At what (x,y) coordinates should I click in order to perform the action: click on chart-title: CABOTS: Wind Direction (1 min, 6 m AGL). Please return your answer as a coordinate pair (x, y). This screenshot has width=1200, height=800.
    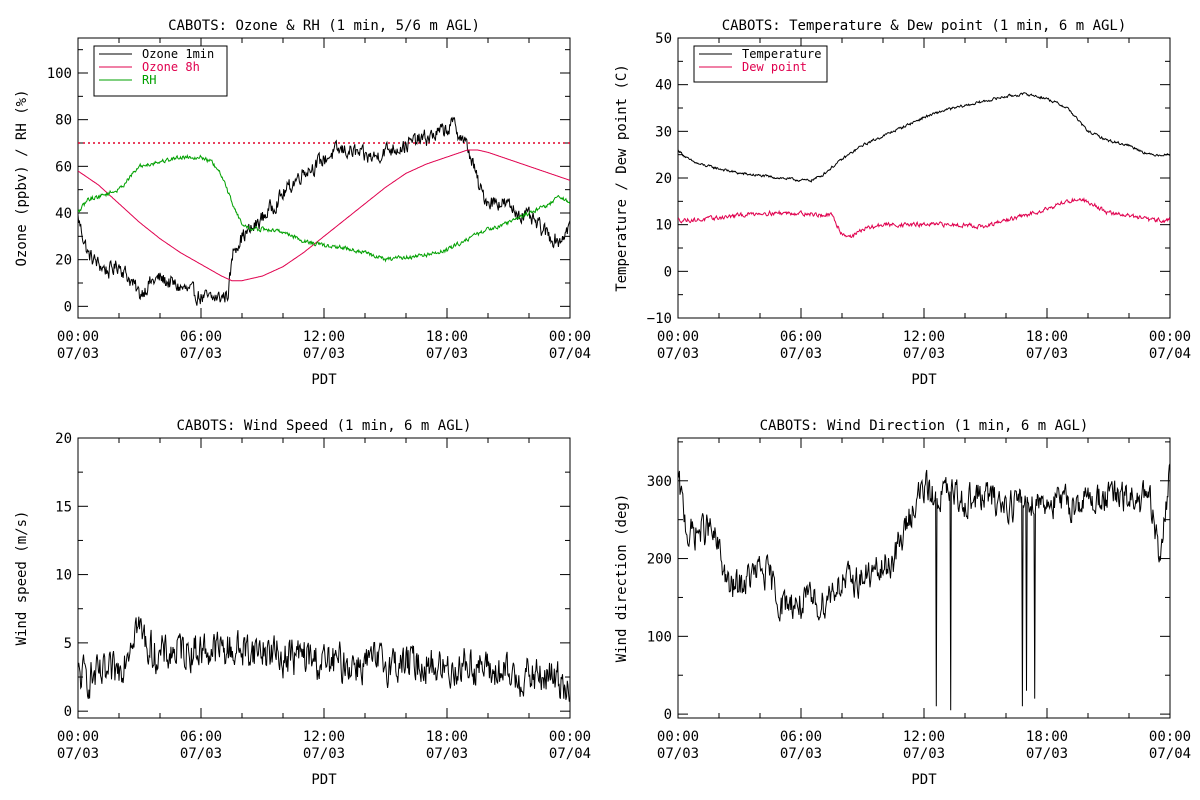
    Looking at the image, I should click on (924, 426).